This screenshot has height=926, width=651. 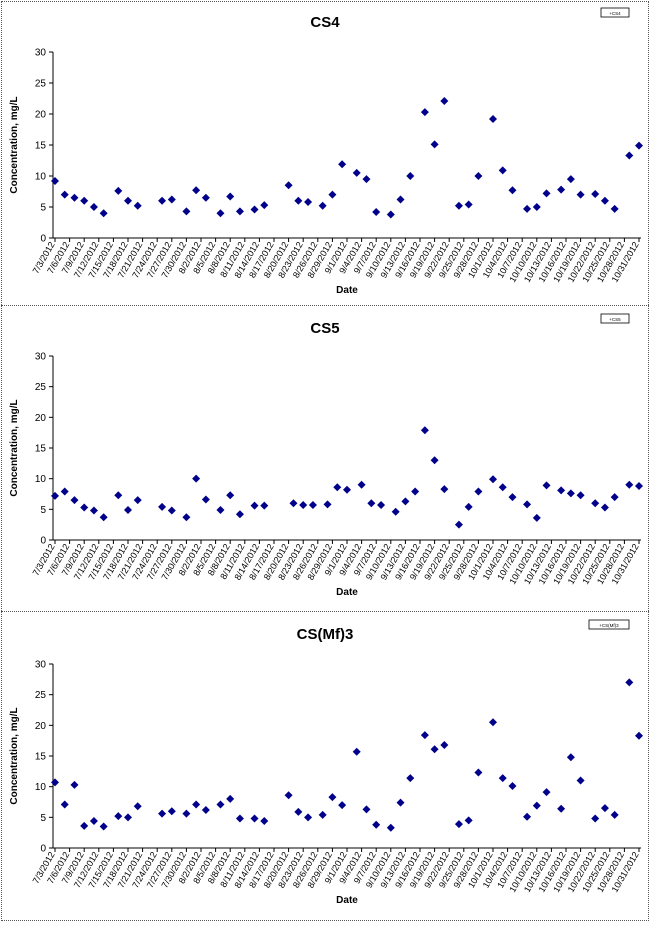 I want to click on legend: +CS5, so click(x=615, y=318).